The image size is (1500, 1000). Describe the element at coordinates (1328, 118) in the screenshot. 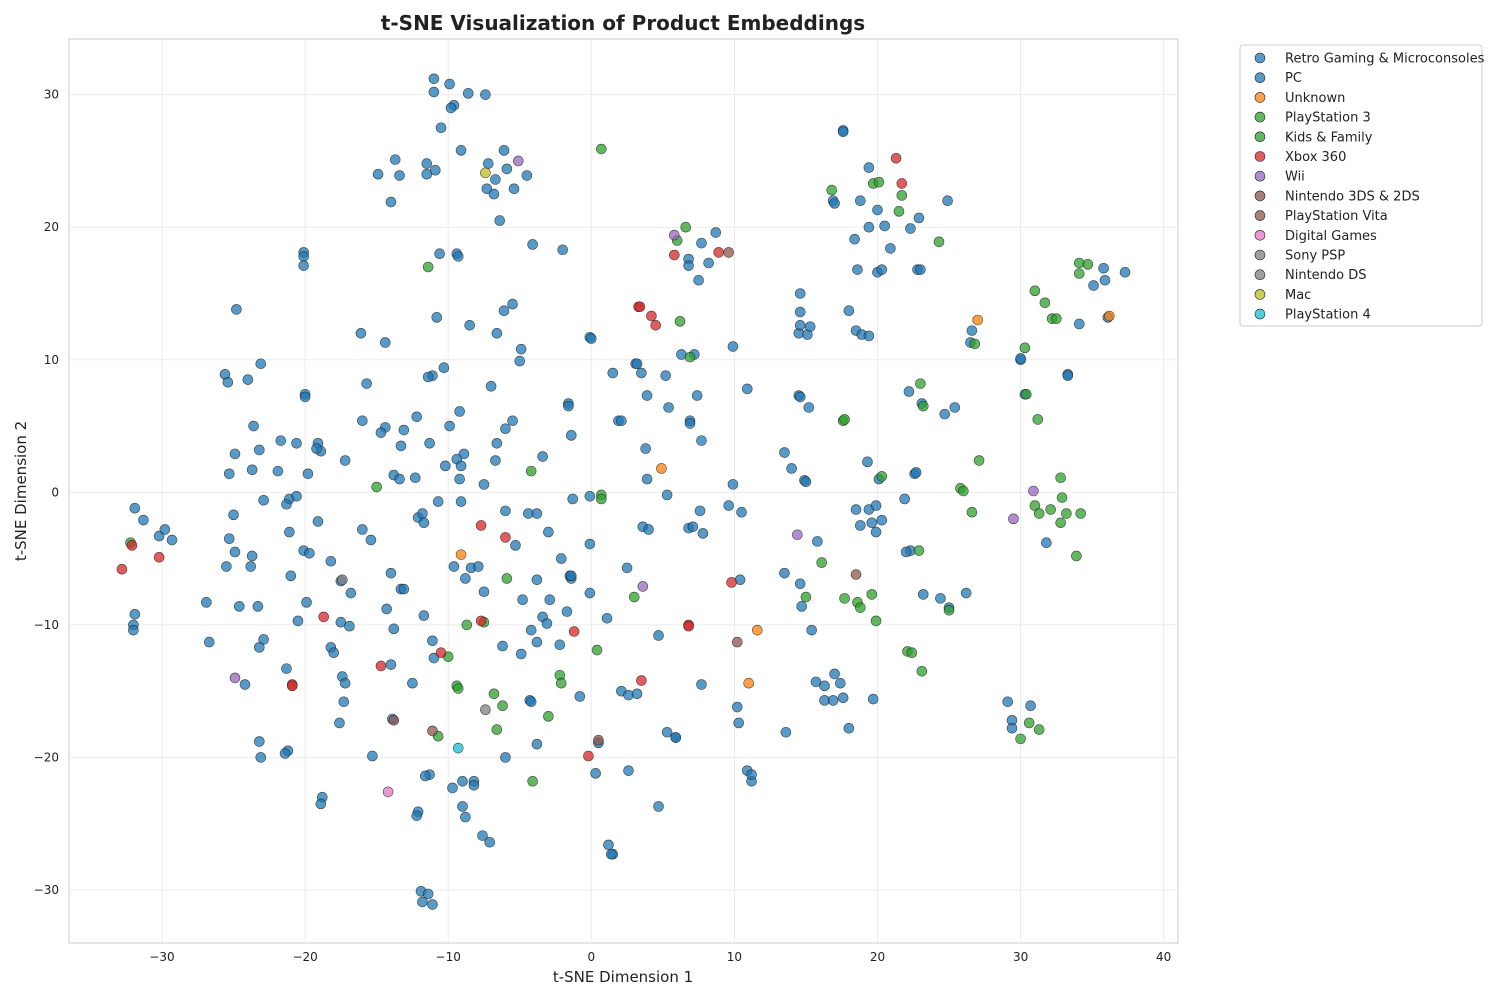

I see `legend-label: PlayStation 3` at that location.